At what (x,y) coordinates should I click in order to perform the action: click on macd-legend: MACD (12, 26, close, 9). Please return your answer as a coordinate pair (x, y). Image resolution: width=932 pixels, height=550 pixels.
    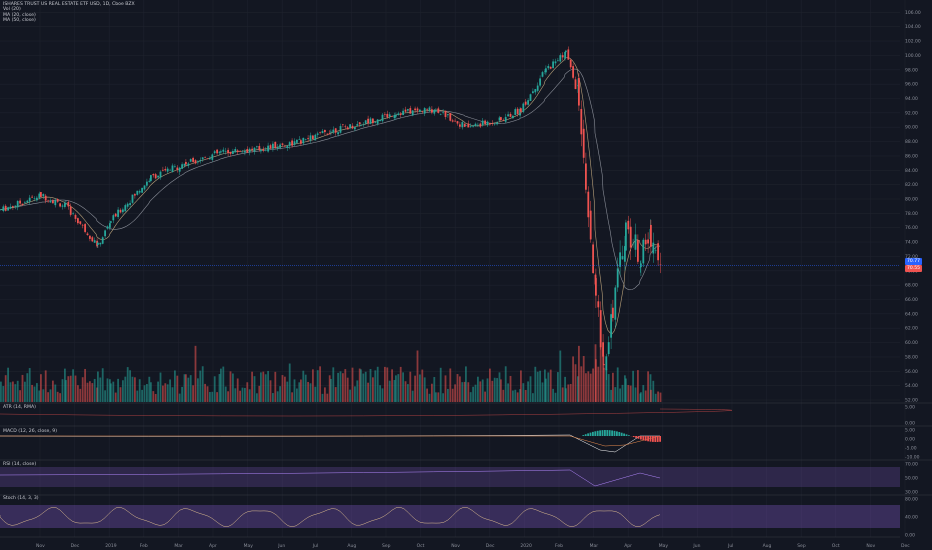
    Looking at the image, I should click on (30, 431).